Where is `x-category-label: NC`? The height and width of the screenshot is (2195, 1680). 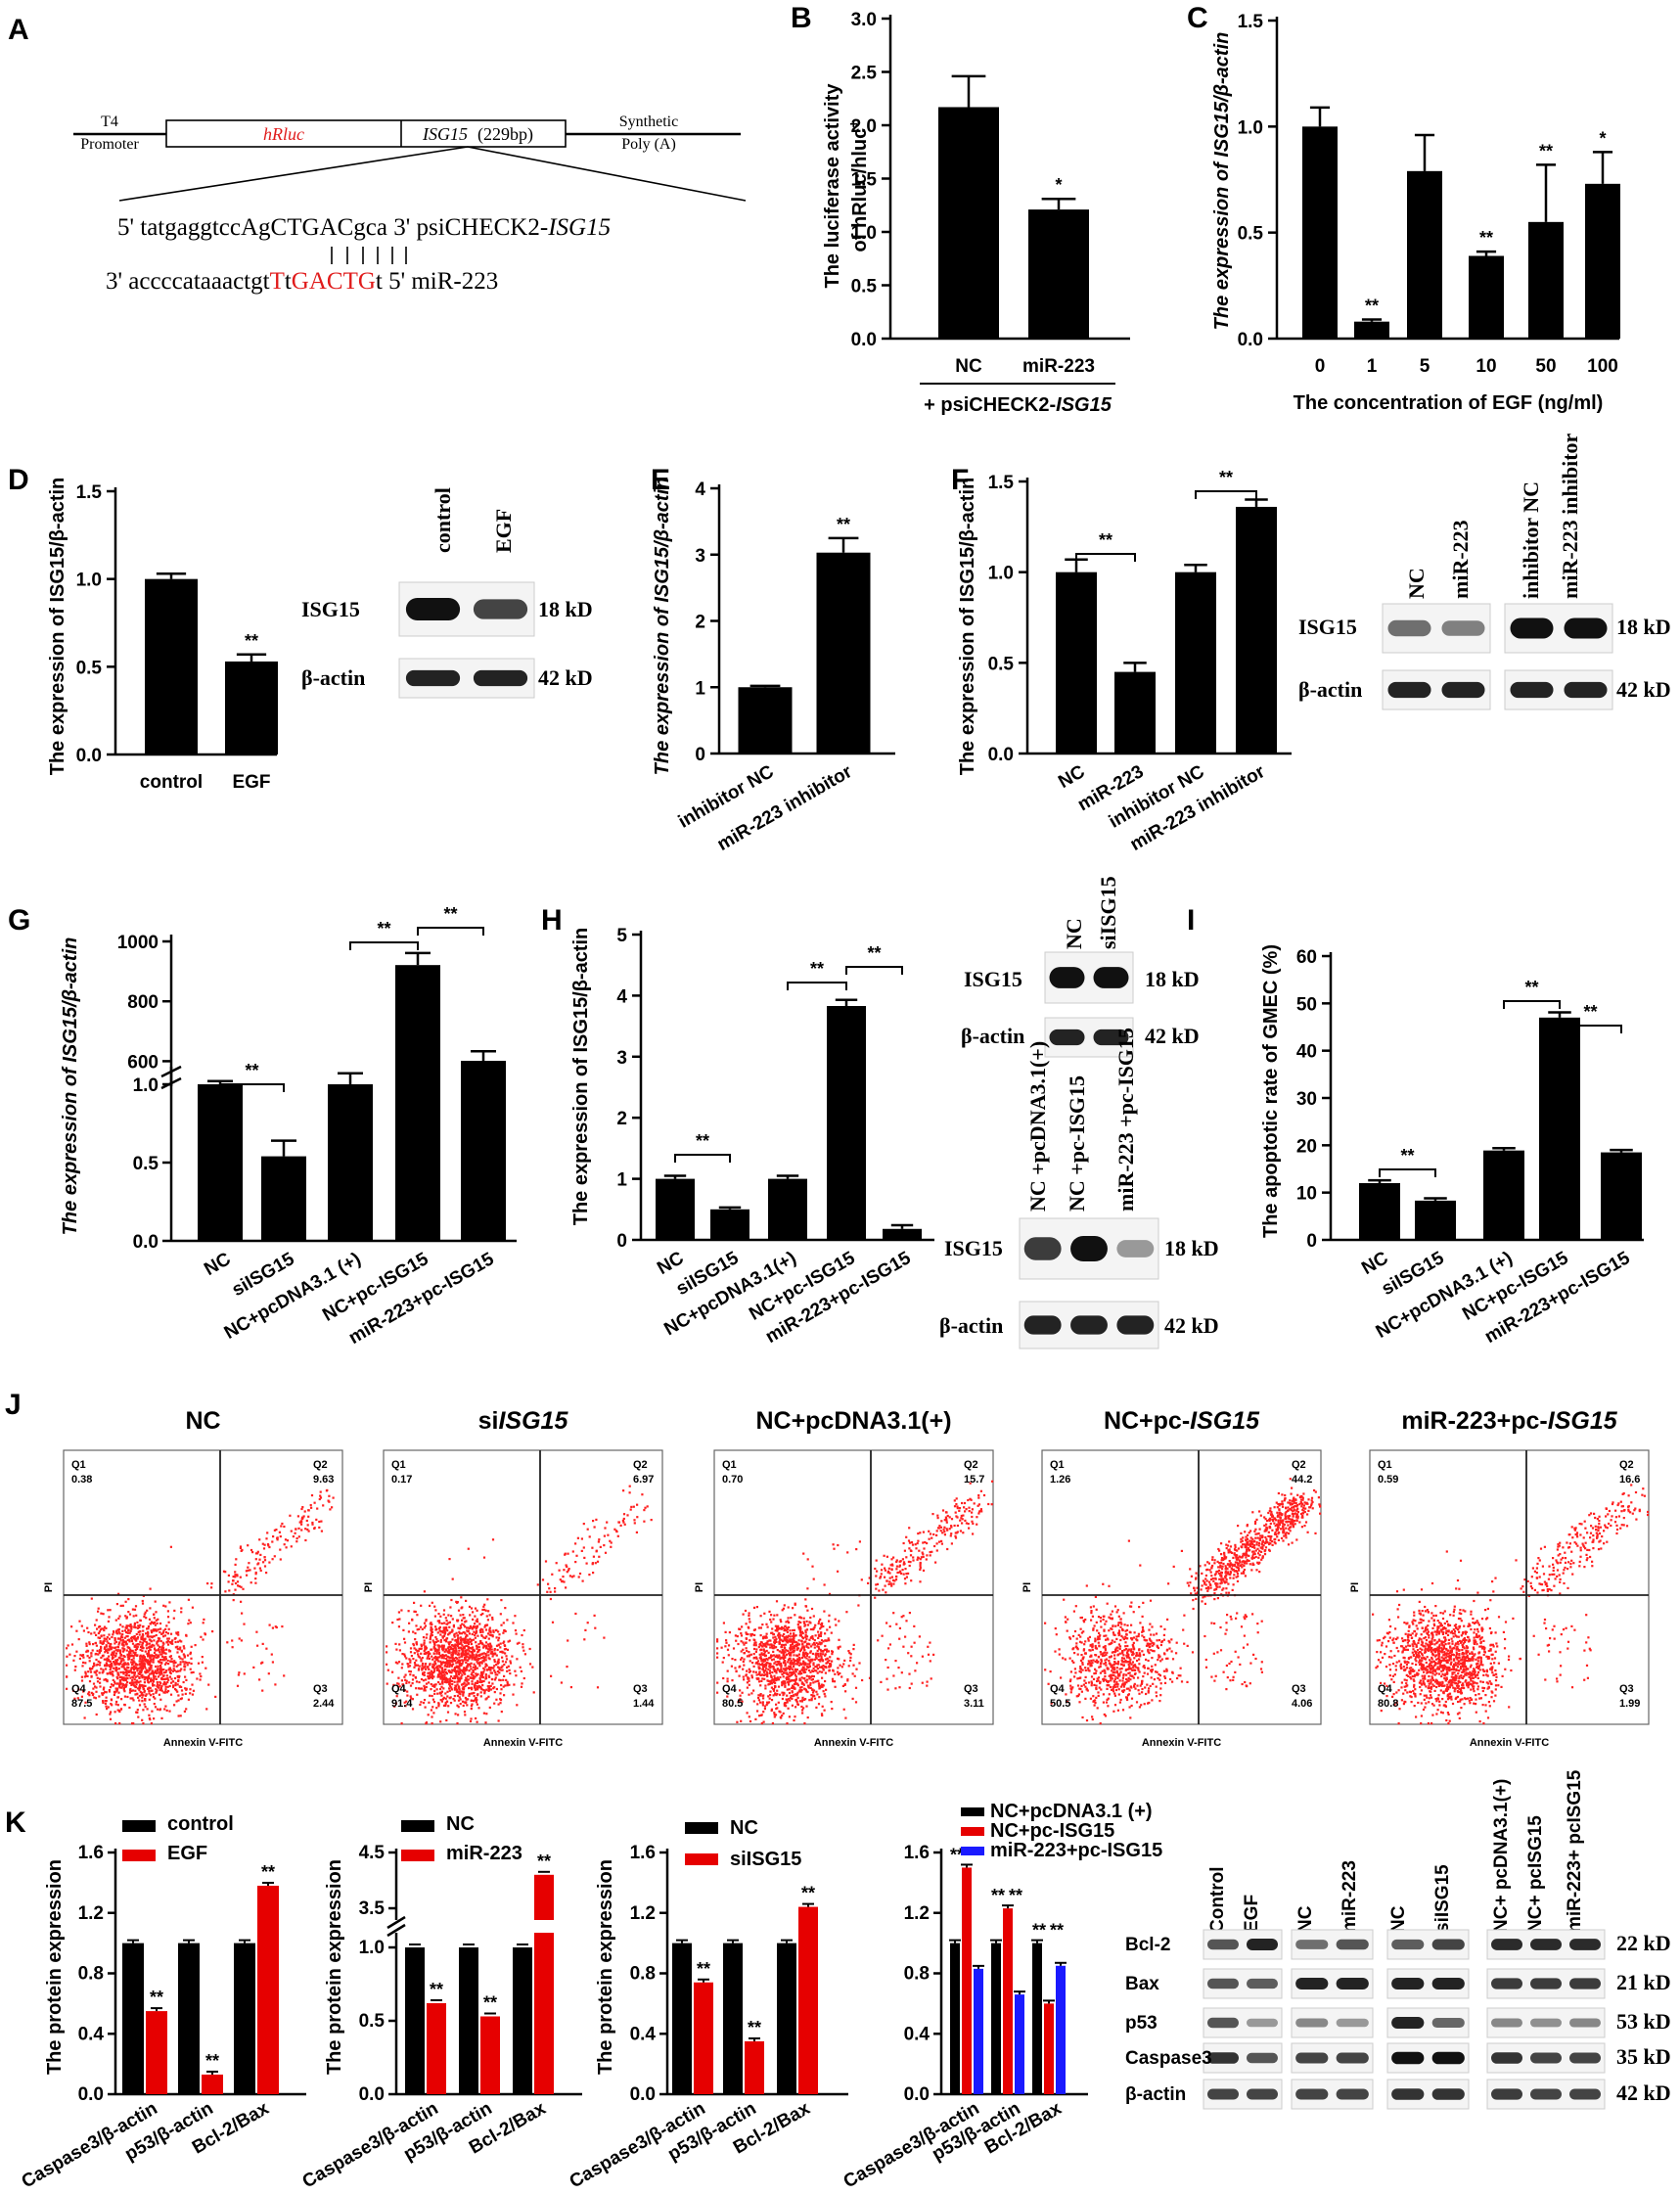
x-category-label: NC is located at coordinates (1072, 777).